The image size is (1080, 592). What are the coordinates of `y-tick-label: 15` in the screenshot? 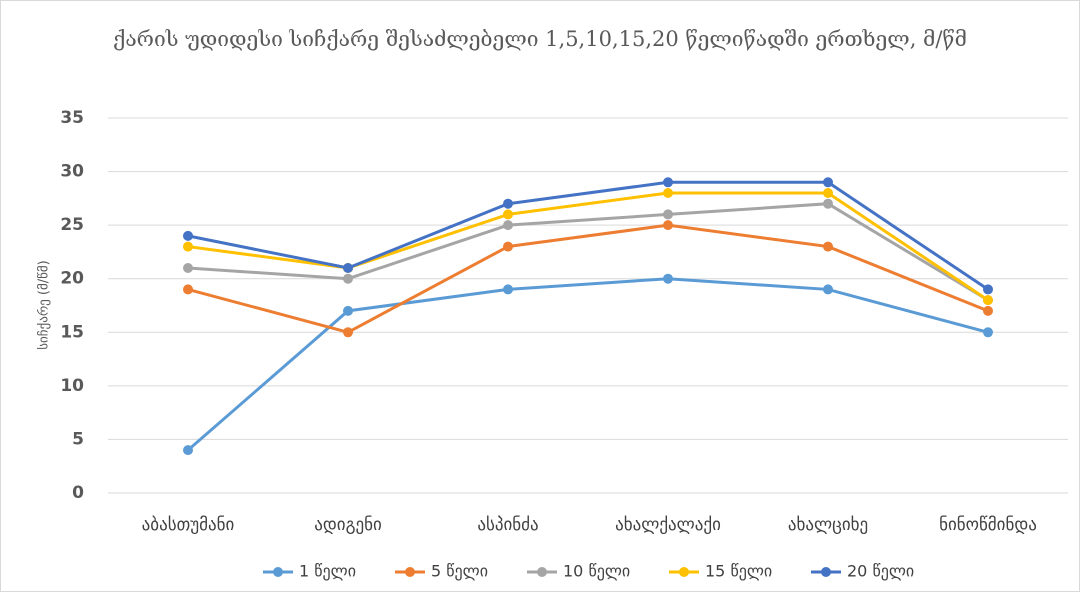 It's located at (72, 332).